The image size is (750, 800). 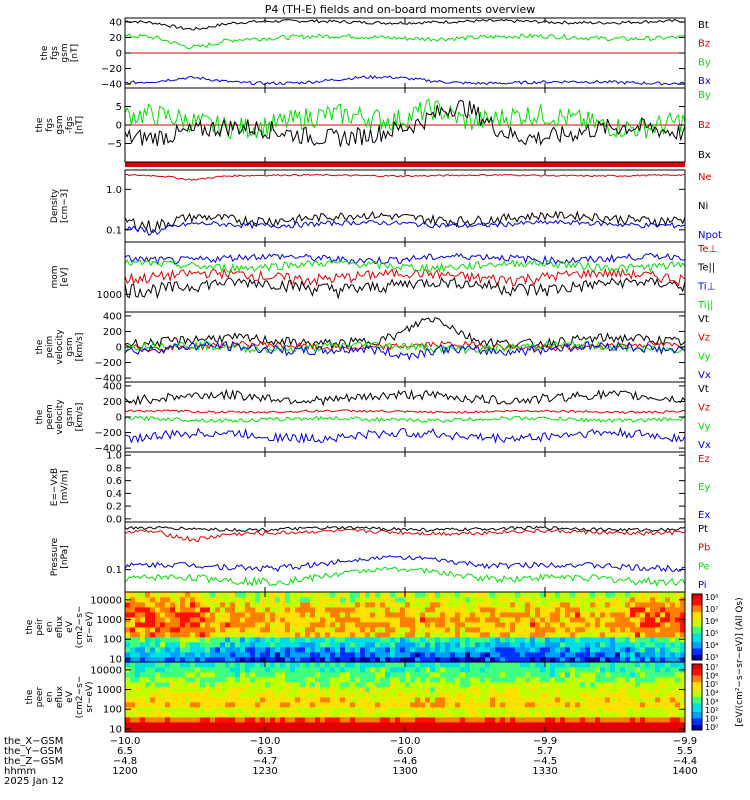 What do you see at coordinates (40, 124) in the screenshot?
I see `y-axis-label: the` at bounding box center [40, 124].